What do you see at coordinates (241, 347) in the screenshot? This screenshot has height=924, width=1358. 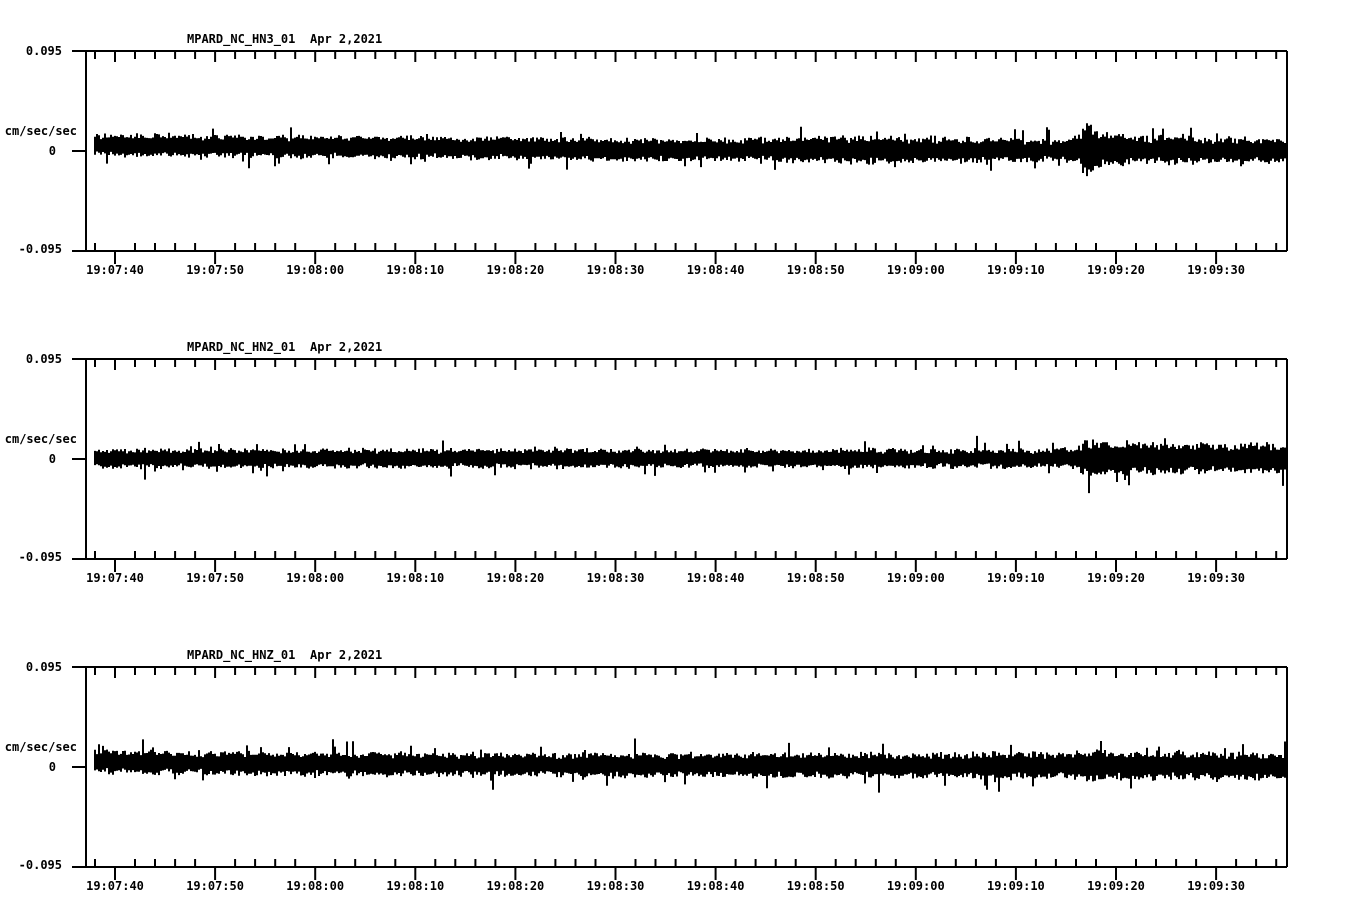 I see `trace-id-label: MPARD_NC_HN2_01` at bounding box center [241, 347].